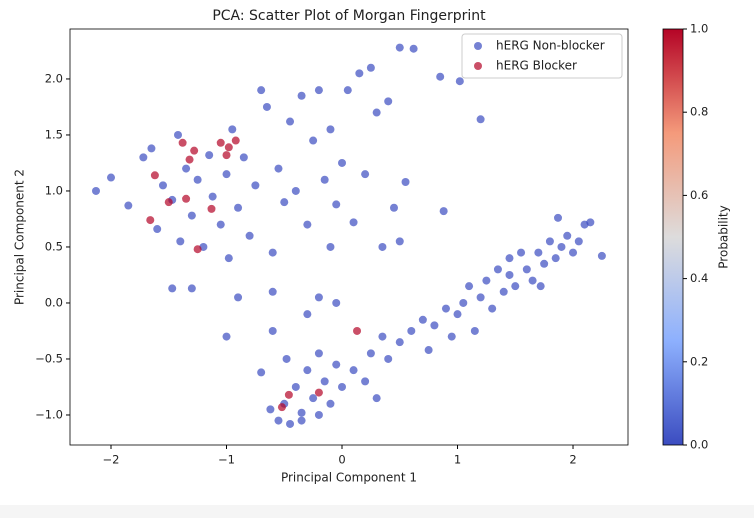 The width and height of the screenshot is (754, 522). Describe the element at coordinates (54, 134) in the screenshot. I see `y-tick-label: 1.5` at that location.